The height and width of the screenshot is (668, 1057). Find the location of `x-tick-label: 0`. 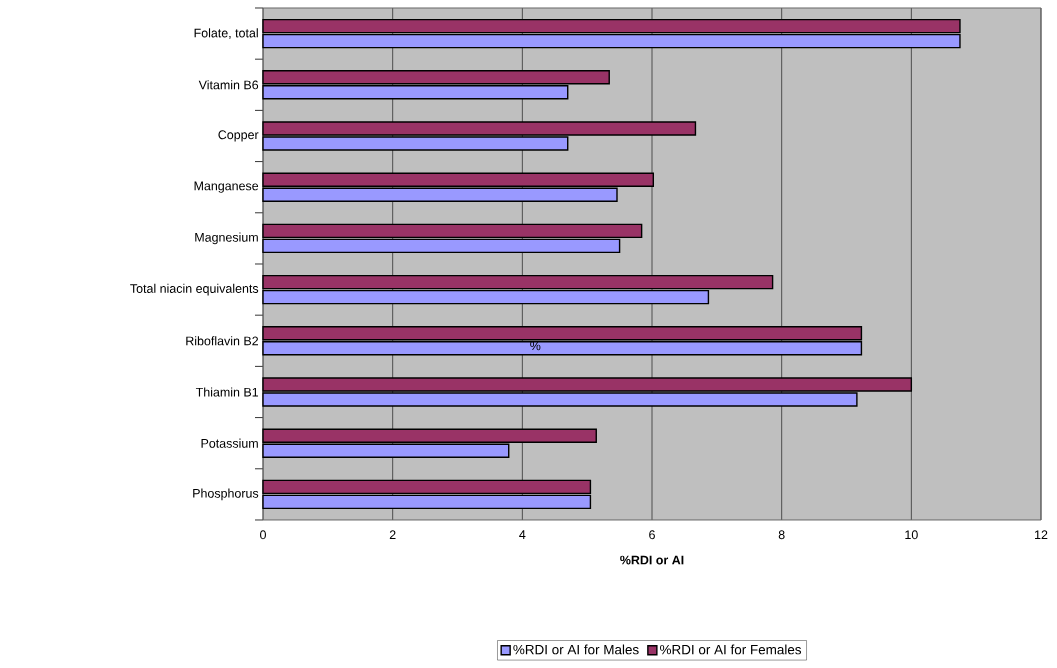

x-tick-label: 0 is located at coordinates (263, 535).